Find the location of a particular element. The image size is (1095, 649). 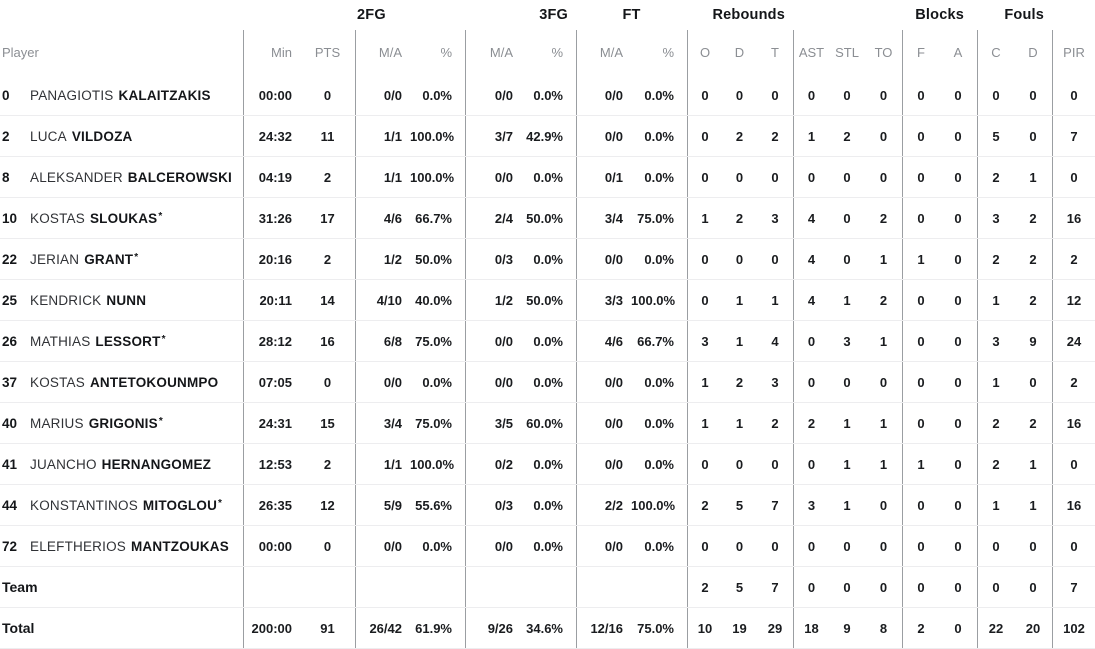

stat-3fg-ma: 0/0 is located at coordinates (493, 546).